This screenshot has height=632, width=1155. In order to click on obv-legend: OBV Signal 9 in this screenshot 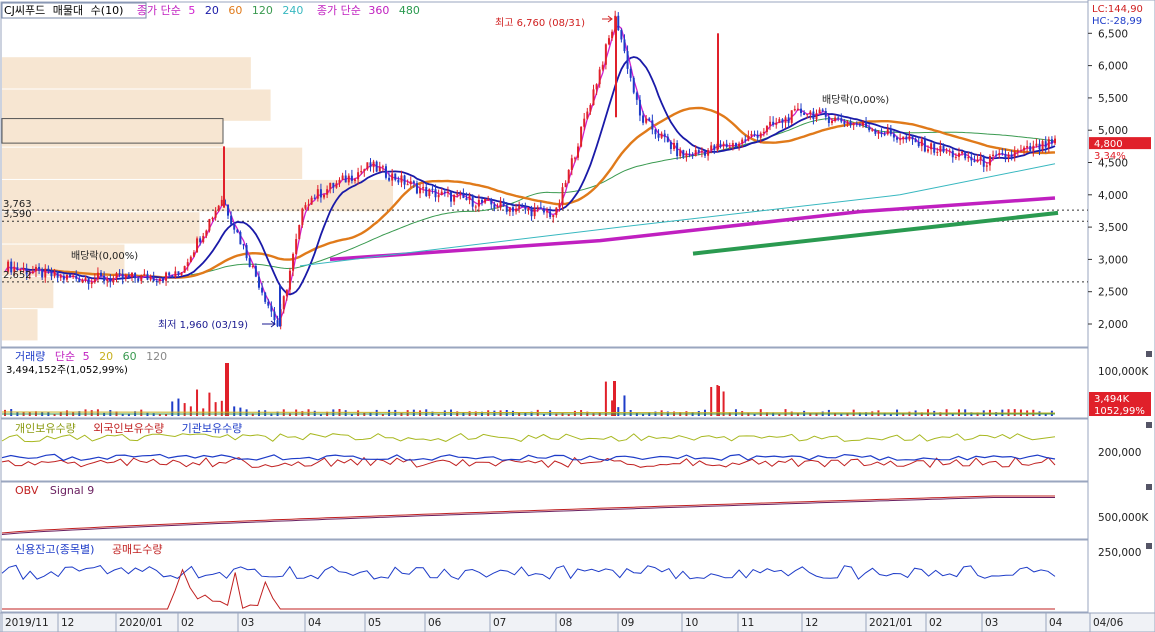, I will do `click(54, 490)`.